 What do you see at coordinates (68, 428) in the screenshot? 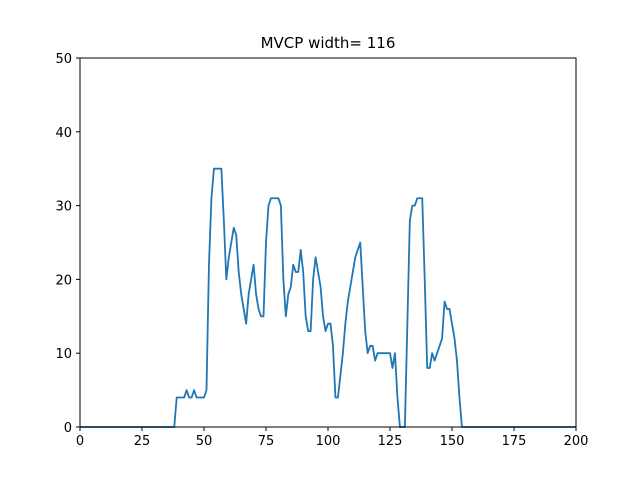
I see `y-tick-label: 0` at bounding box center [68, 428].